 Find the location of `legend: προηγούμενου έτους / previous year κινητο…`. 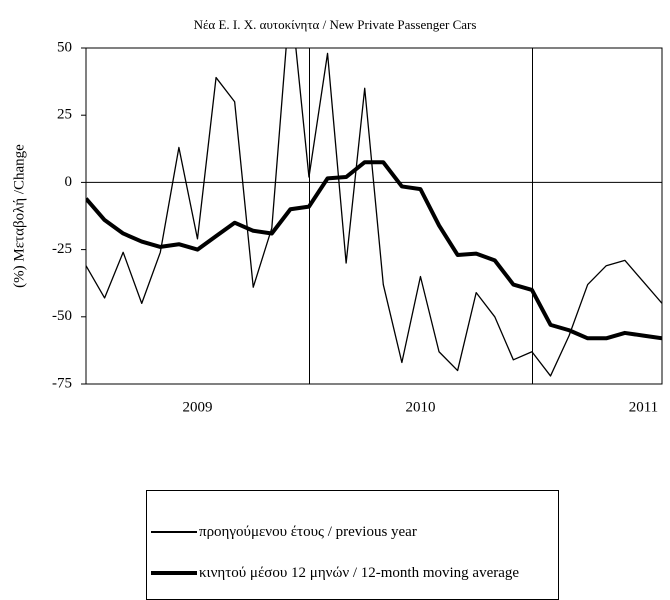

legend: προηγούμενου έτους / previous year κινητο… is located at coordinates (352, 545).